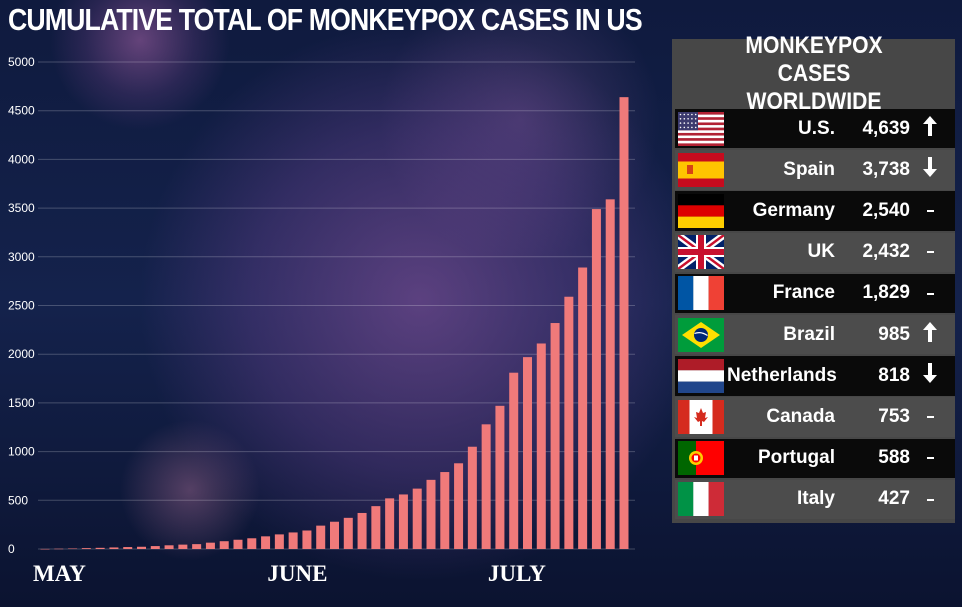 The image size is (962, 607). Describe the element at coordinates (21, 452) in the screenshot. I see `y-tick-label: 1000` at that location.